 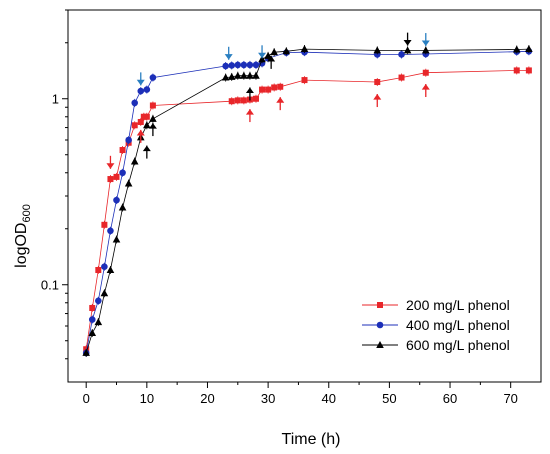 What do you see at coordinates (436, 345) in the screenshot?
I see `legend-item-3: 600 mg/L phenol` at bounding box center [436, 345].